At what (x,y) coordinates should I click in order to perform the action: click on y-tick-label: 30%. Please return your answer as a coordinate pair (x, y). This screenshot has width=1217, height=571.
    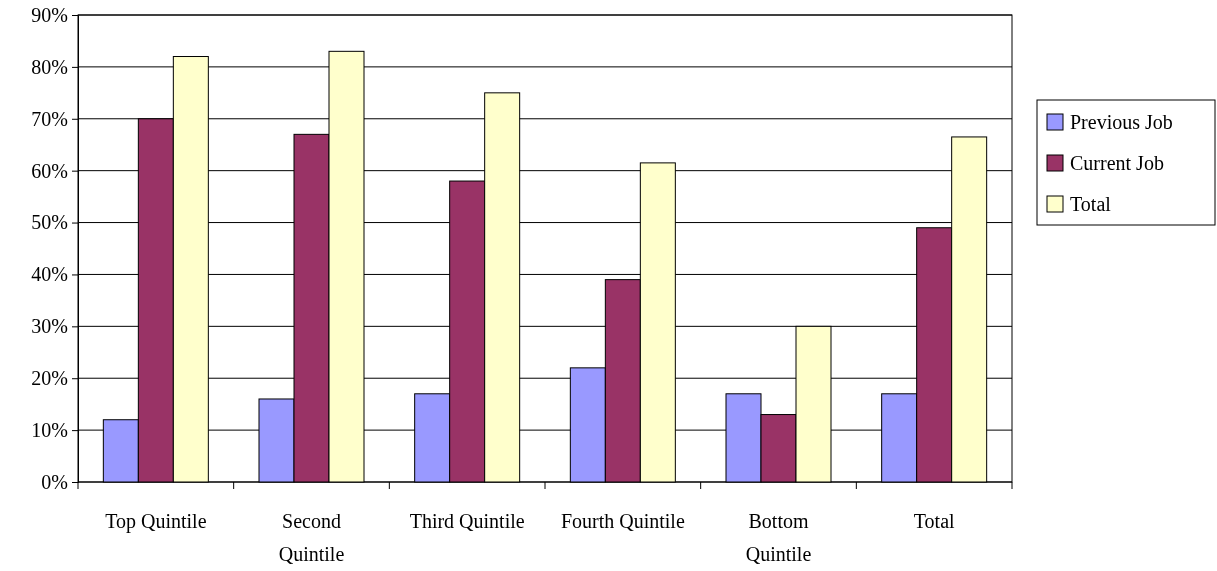
    Looking at the image, I should click on (49, 326).